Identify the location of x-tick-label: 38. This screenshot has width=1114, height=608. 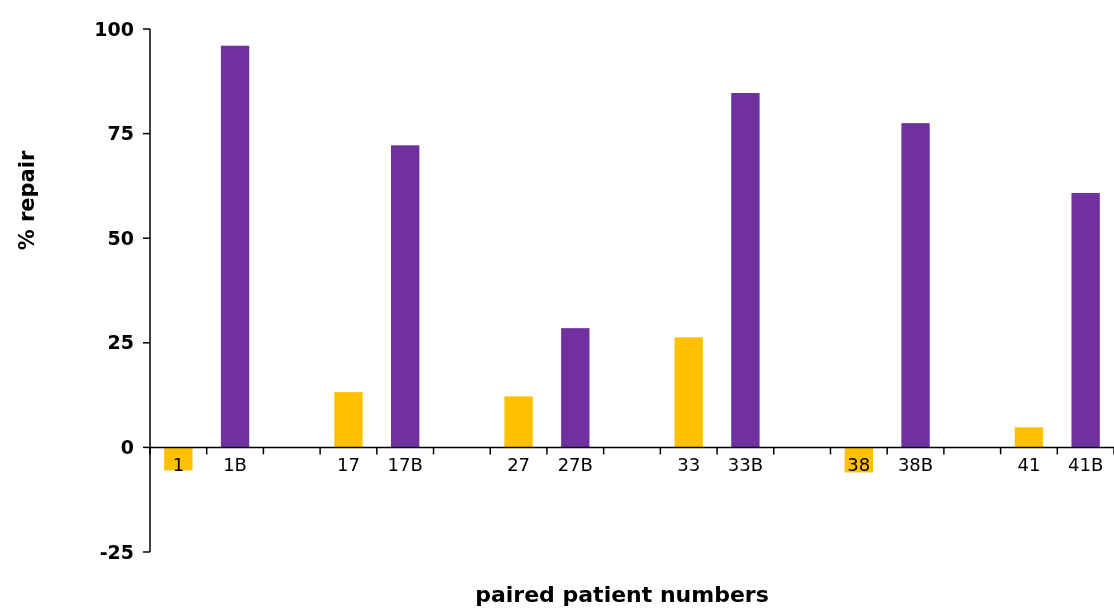
(859, 465).